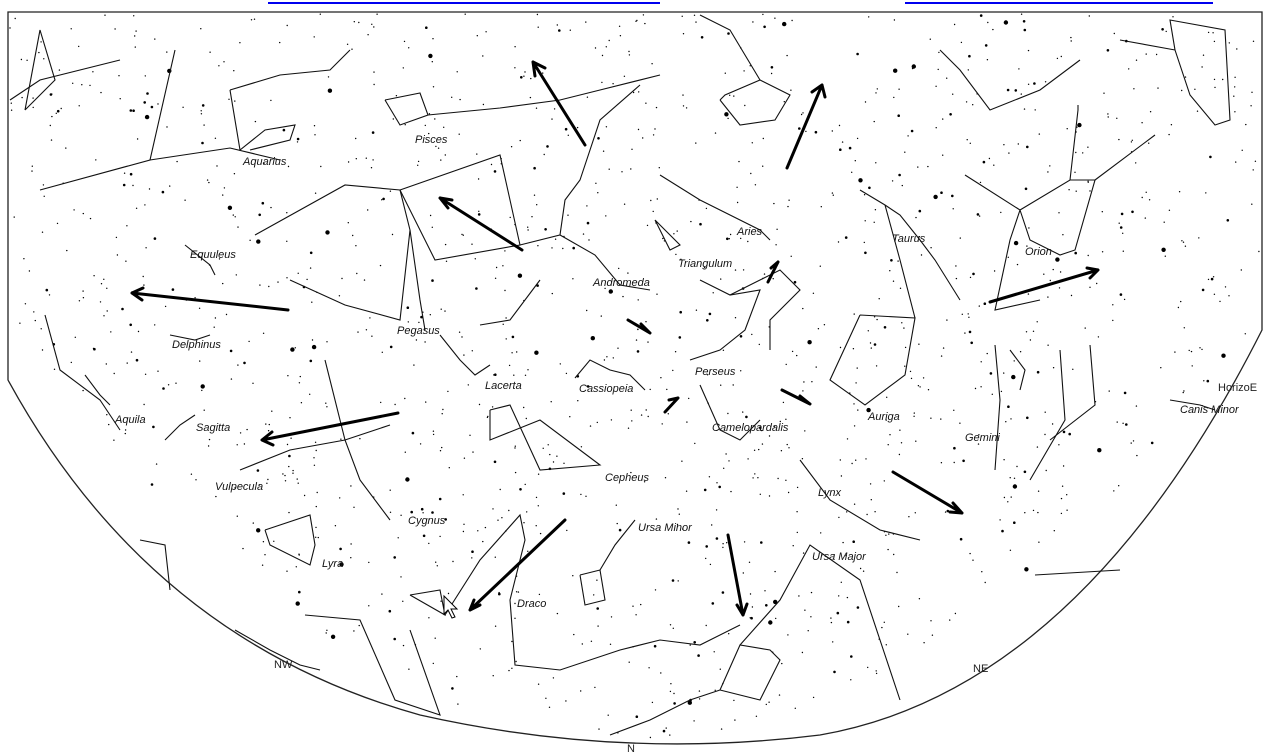  Describe the element at coordinates (1210, 410) in the screenshot. I see `label-canis-minor: Canis Minor` at that location.